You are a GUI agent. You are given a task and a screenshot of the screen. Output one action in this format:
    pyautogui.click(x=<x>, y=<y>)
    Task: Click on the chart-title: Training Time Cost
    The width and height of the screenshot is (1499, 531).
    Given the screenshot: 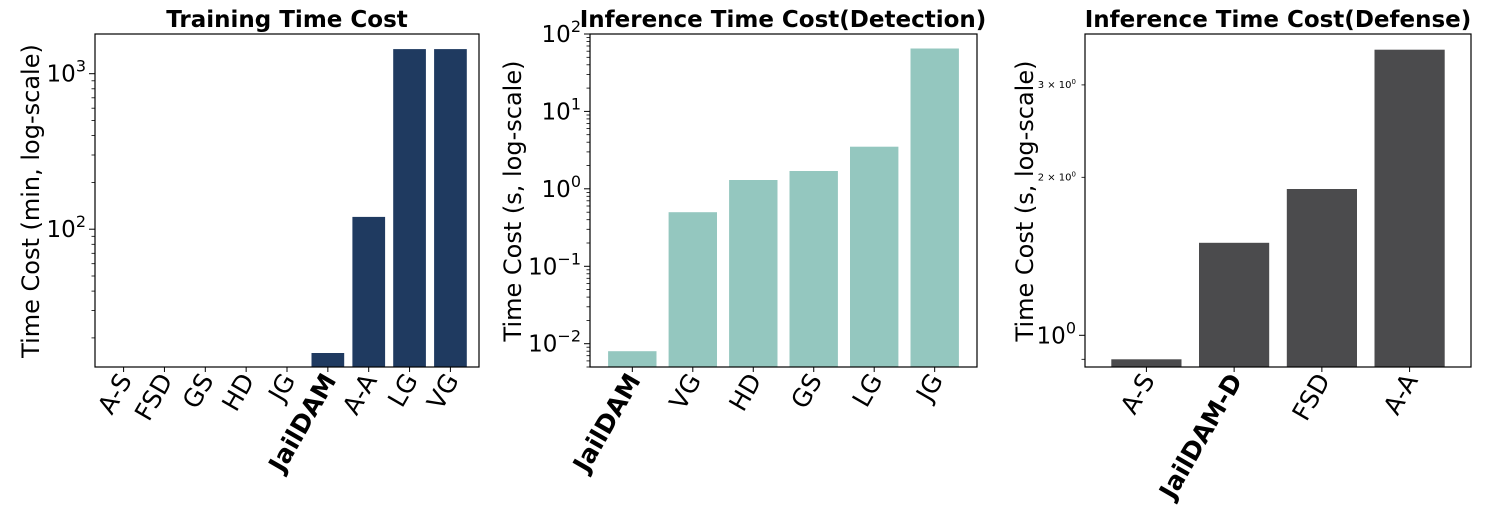 What is the action you would take?
    pyautogui.click(x=287, y=20)
    